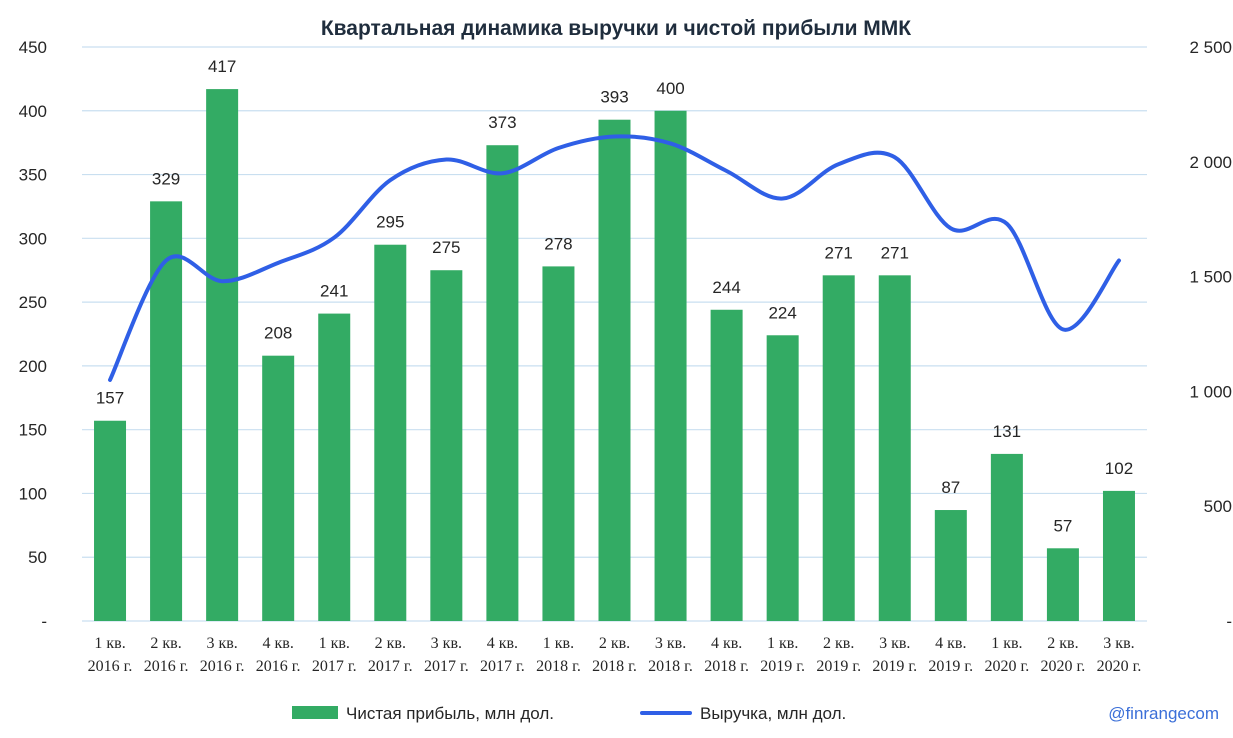 The width and height of the screenshot is (1233, 738). Describe the element at coordinates (614, 97) in the screenshot. I see `bar-data-label: 393` at that location.